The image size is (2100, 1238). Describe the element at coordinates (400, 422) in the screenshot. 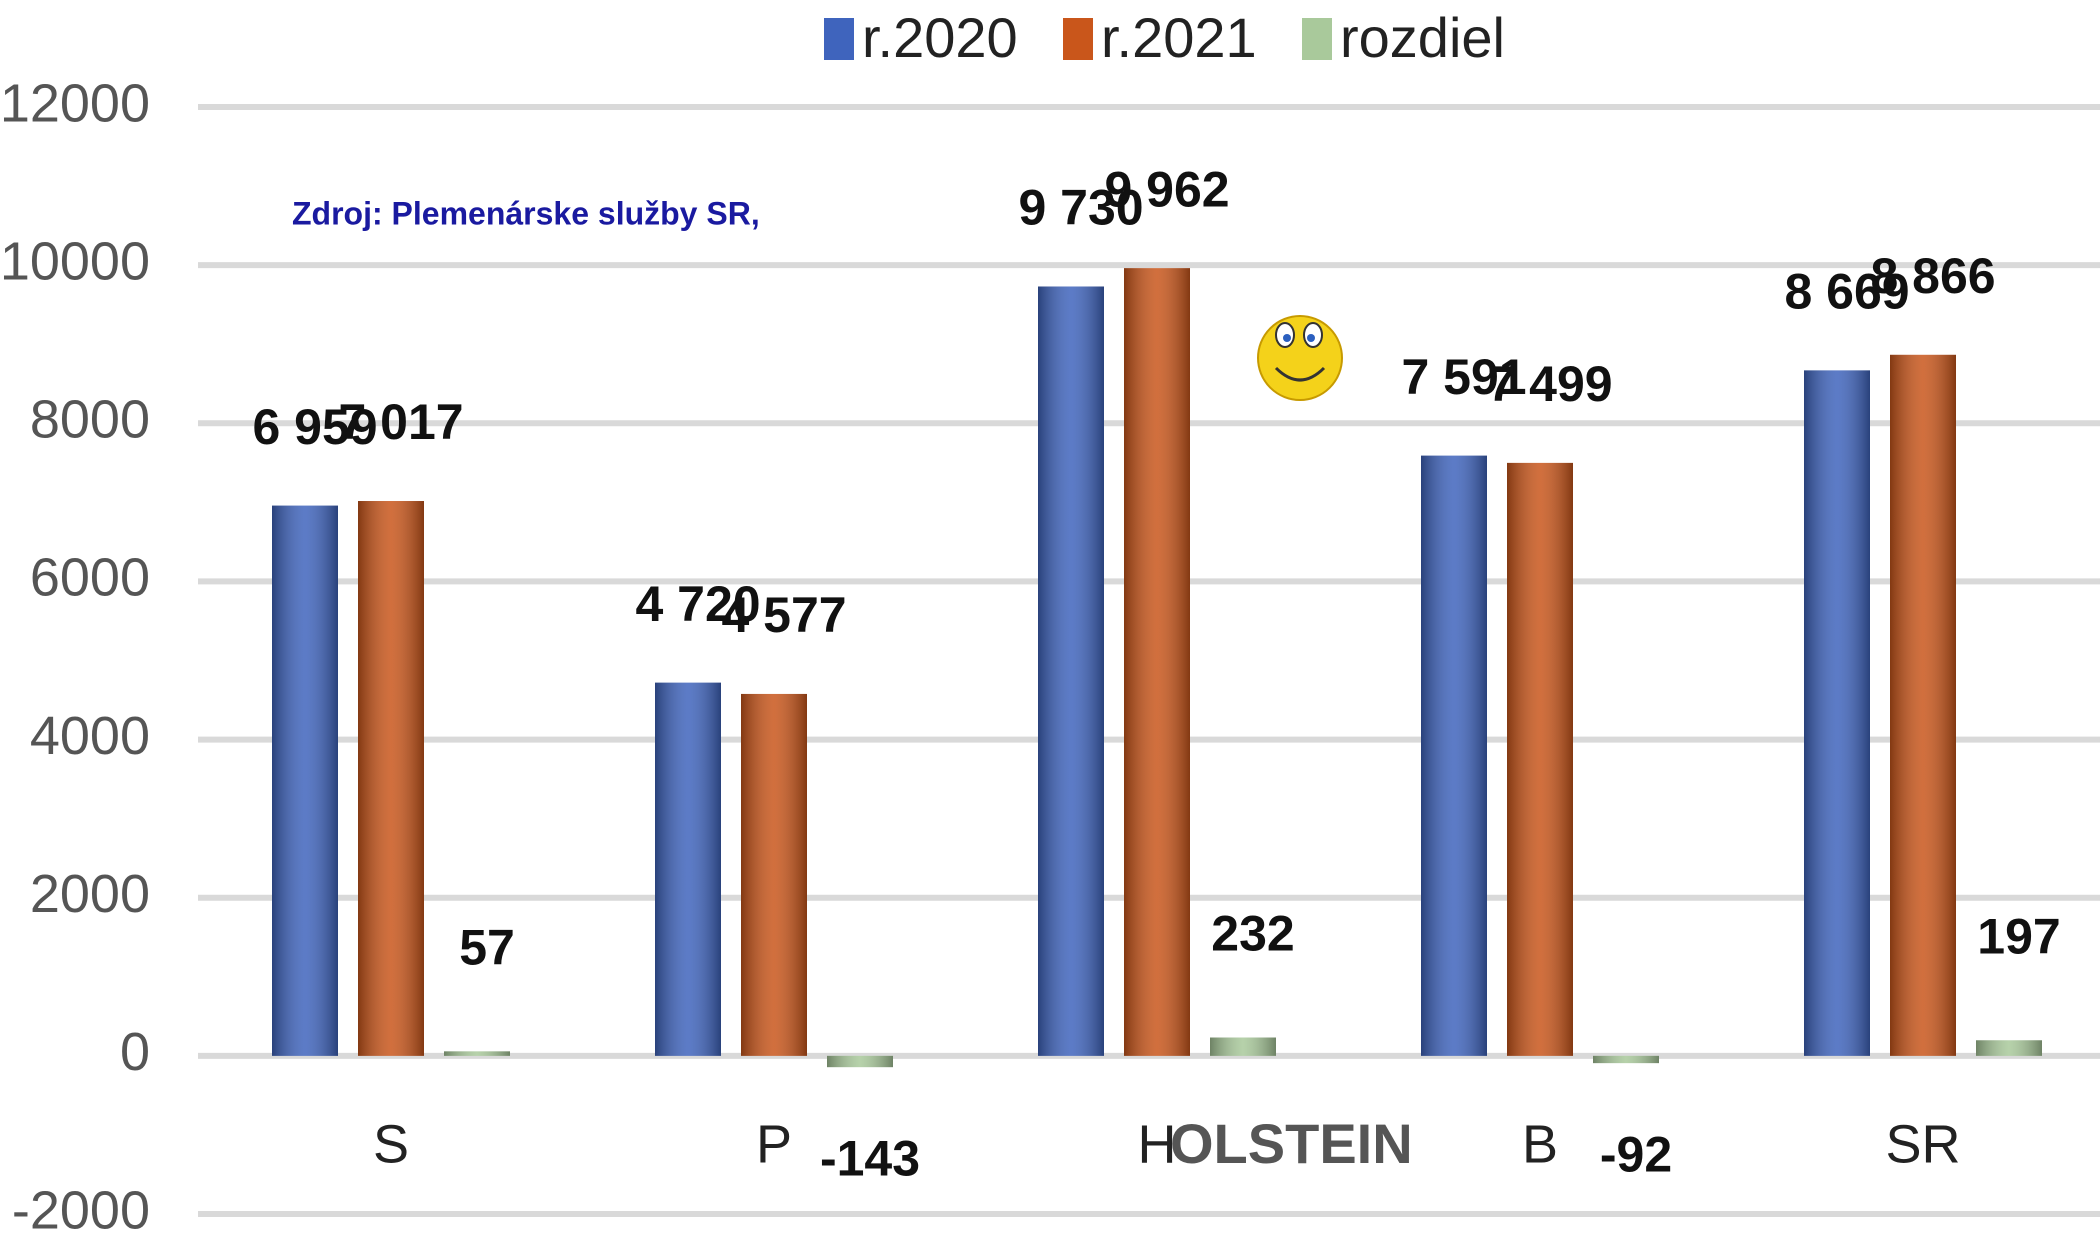

I see `value-label: 7 017` at that location.